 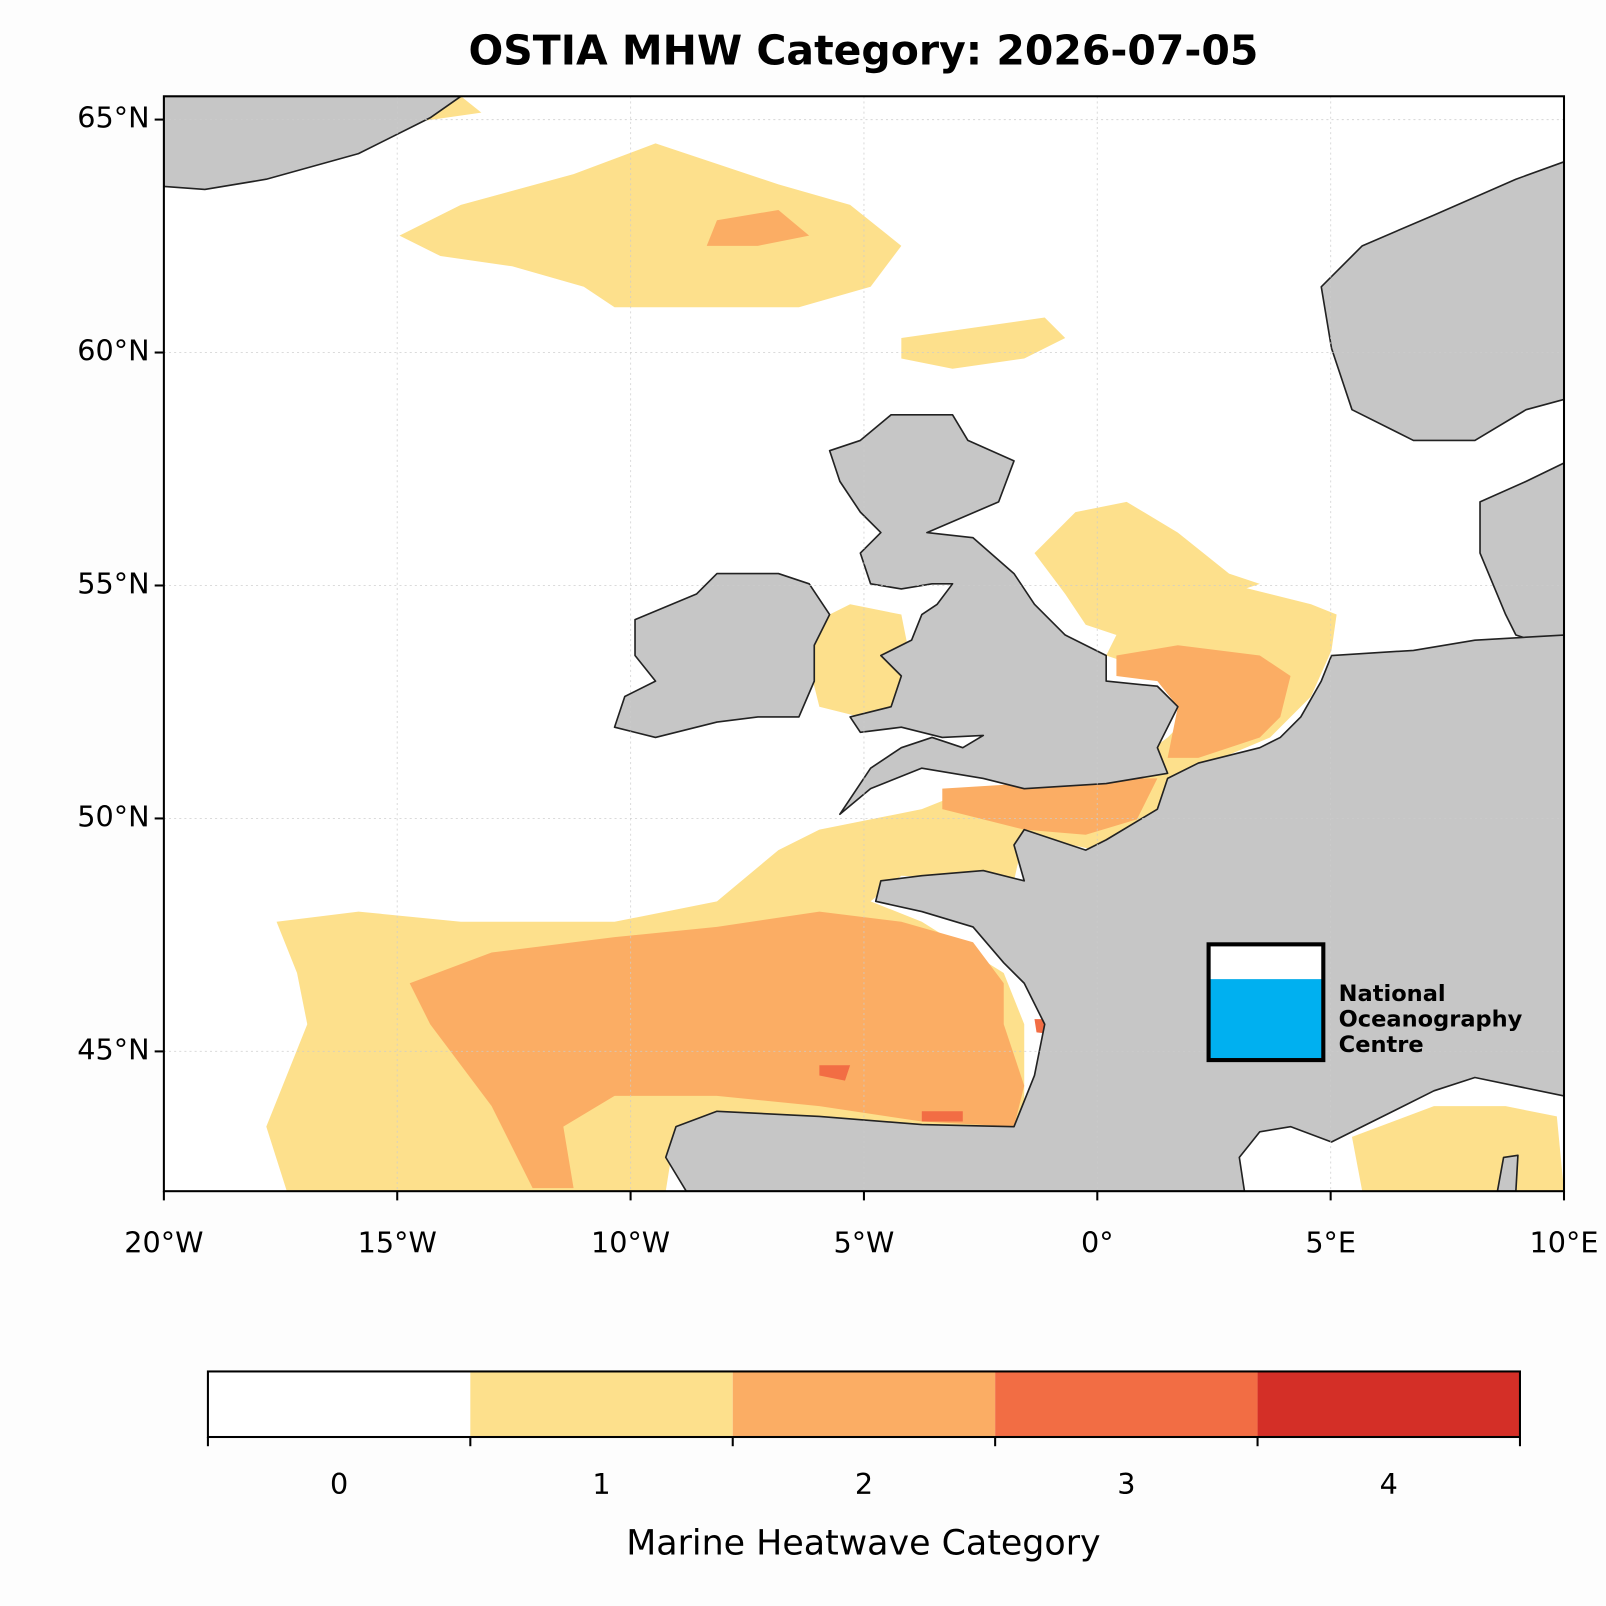 What do you see at coordinates (601, 1484) in the screenshot?
I see `colorbar-tick-label: 1` at bounding box center [601, 1484].